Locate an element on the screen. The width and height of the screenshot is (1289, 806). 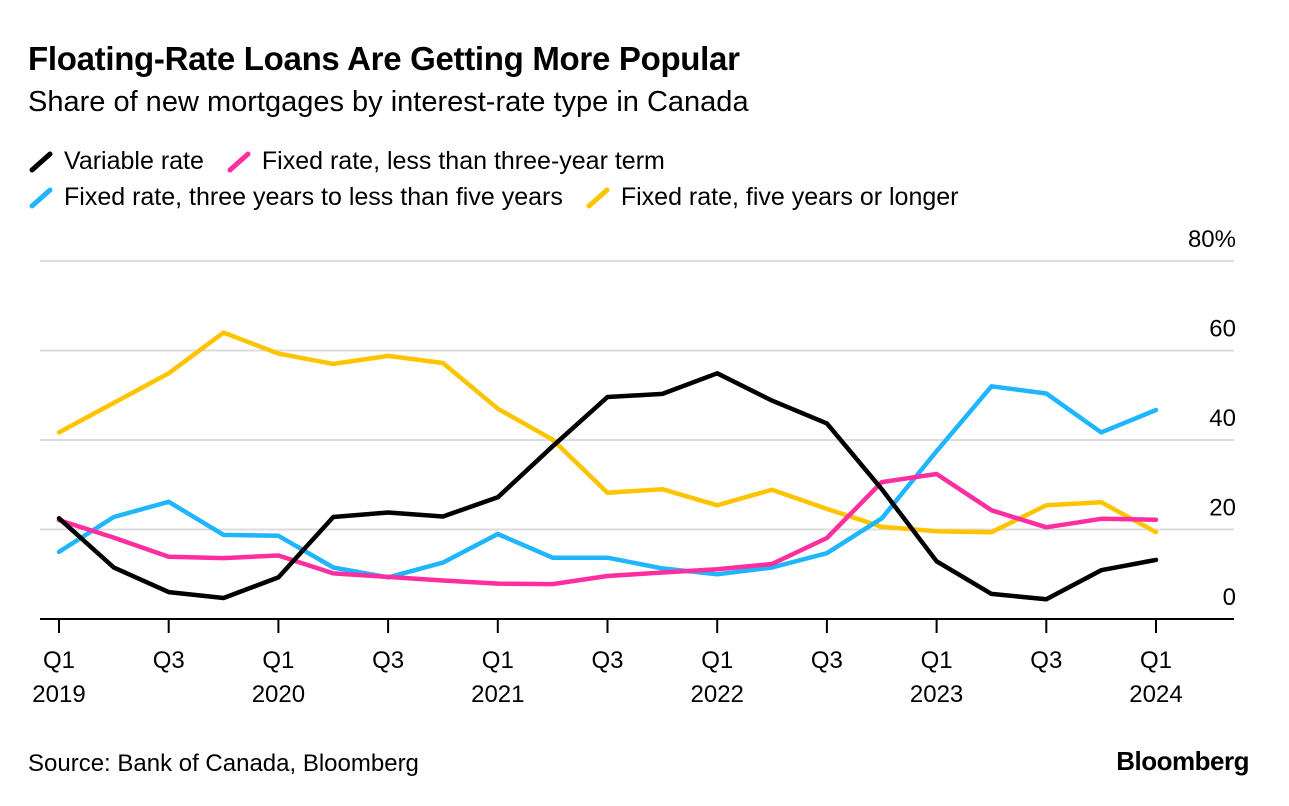
y-tick-label: 40 is located at coordinates (1222, 418).